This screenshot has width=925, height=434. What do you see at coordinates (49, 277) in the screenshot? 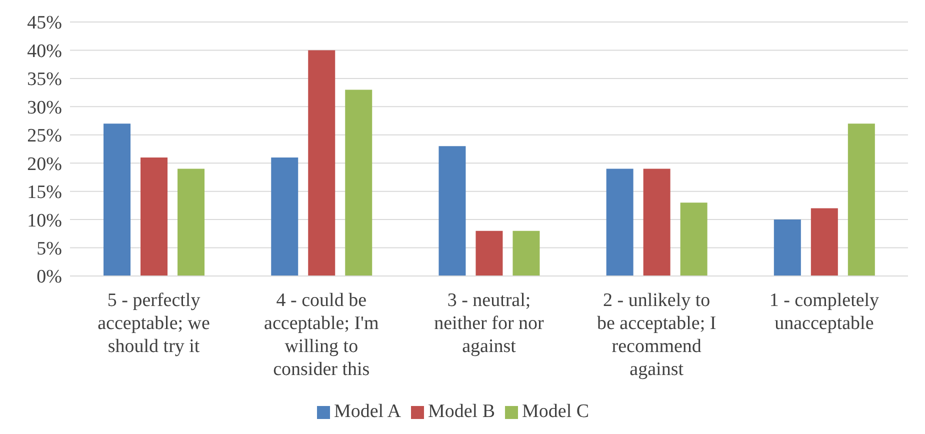
I see `y-tick-label: 0%` at bounding box center [49, 277].